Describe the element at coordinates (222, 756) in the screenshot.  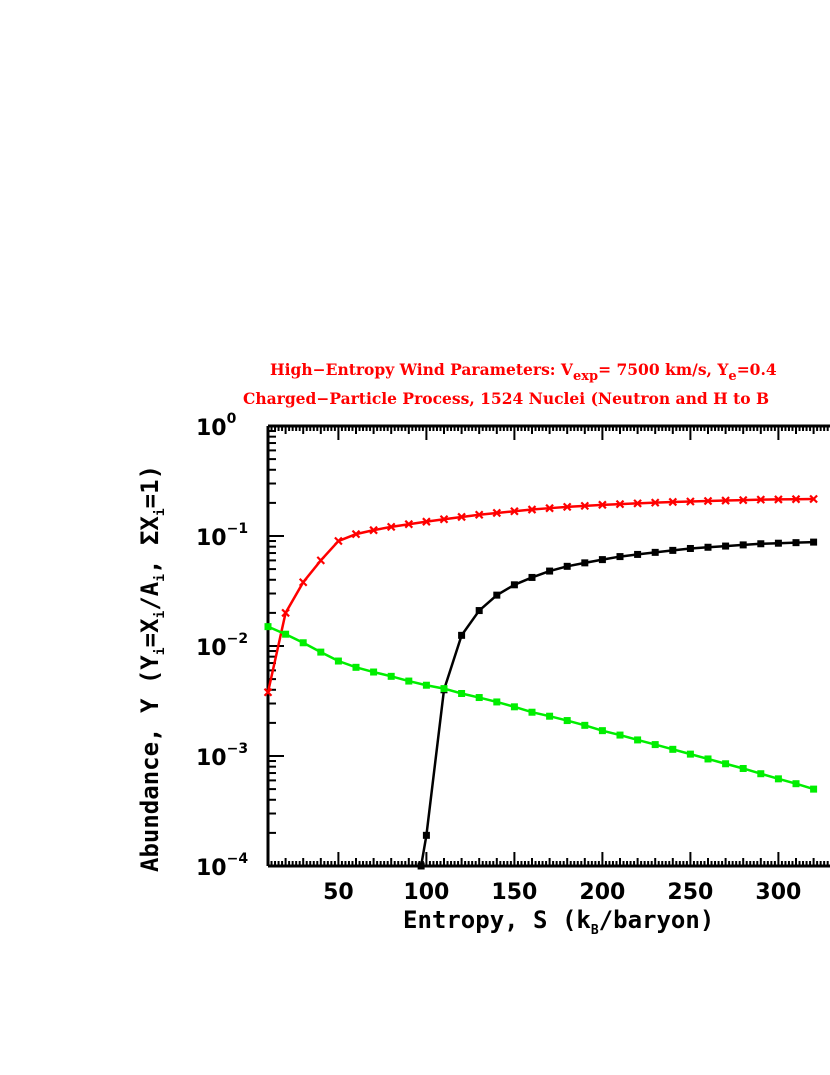
I see `y-tick-label: 10⁻³` at that location.